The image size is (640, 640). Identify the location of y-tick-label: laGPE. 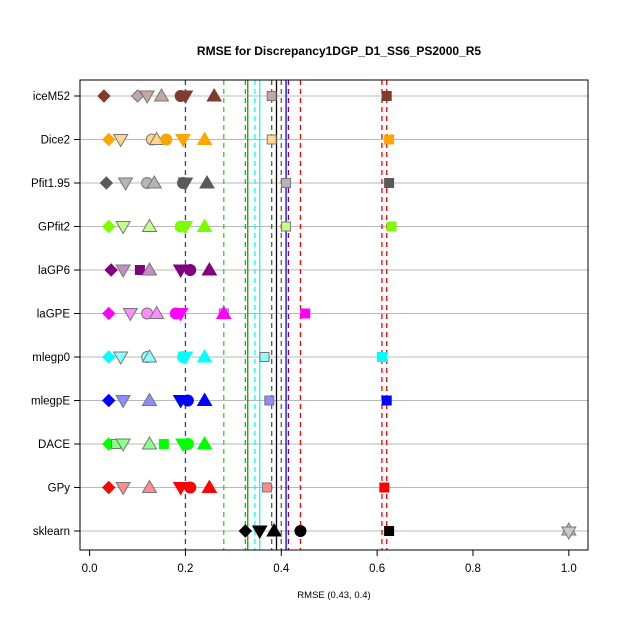
(54, 315).